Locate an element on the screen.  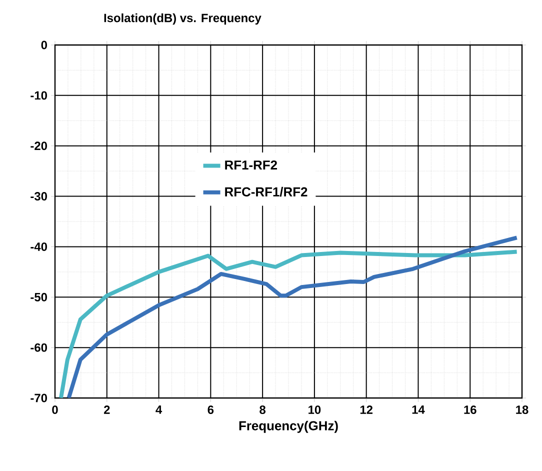
y-tick-label: -70 is located at coordinates (38, 398).